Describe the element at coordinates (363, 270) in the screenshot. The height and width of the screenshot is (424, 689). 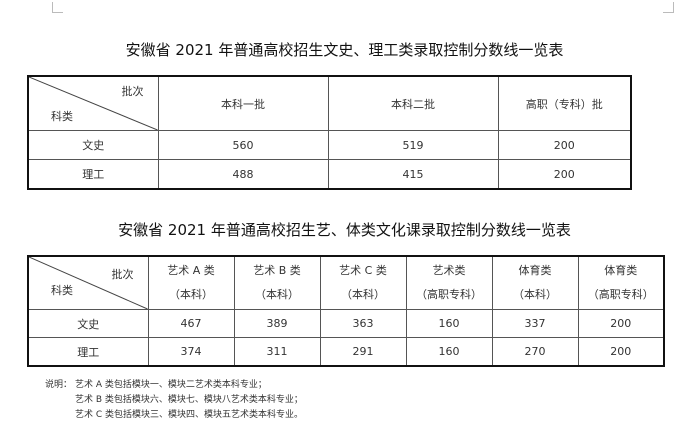
I see `header-line1: 艺术 C 类` at that location.